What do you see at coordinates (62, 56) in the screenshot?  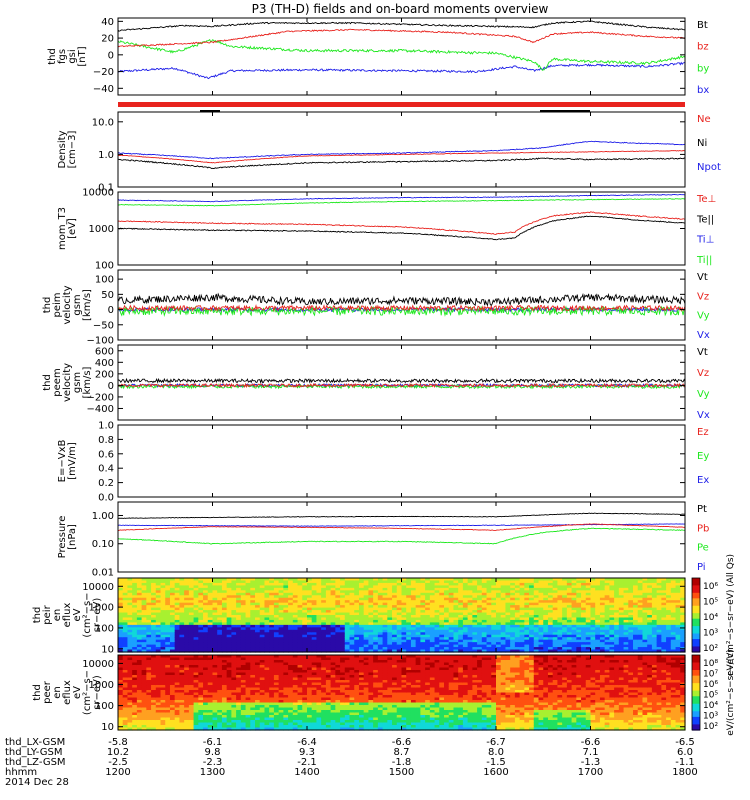 I see `fgs-ylabel: fgs` at bounding box center [62, 56].